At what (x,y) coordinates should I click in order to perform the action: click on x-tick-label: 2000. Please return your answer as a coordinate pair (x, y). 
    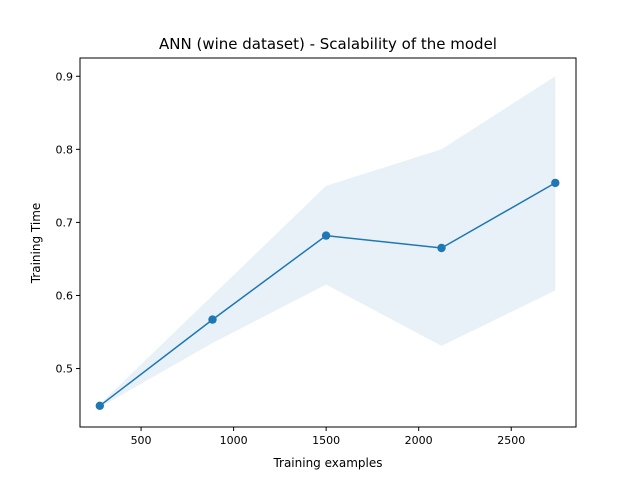
    Looking at the image, I should click on (419, 440).